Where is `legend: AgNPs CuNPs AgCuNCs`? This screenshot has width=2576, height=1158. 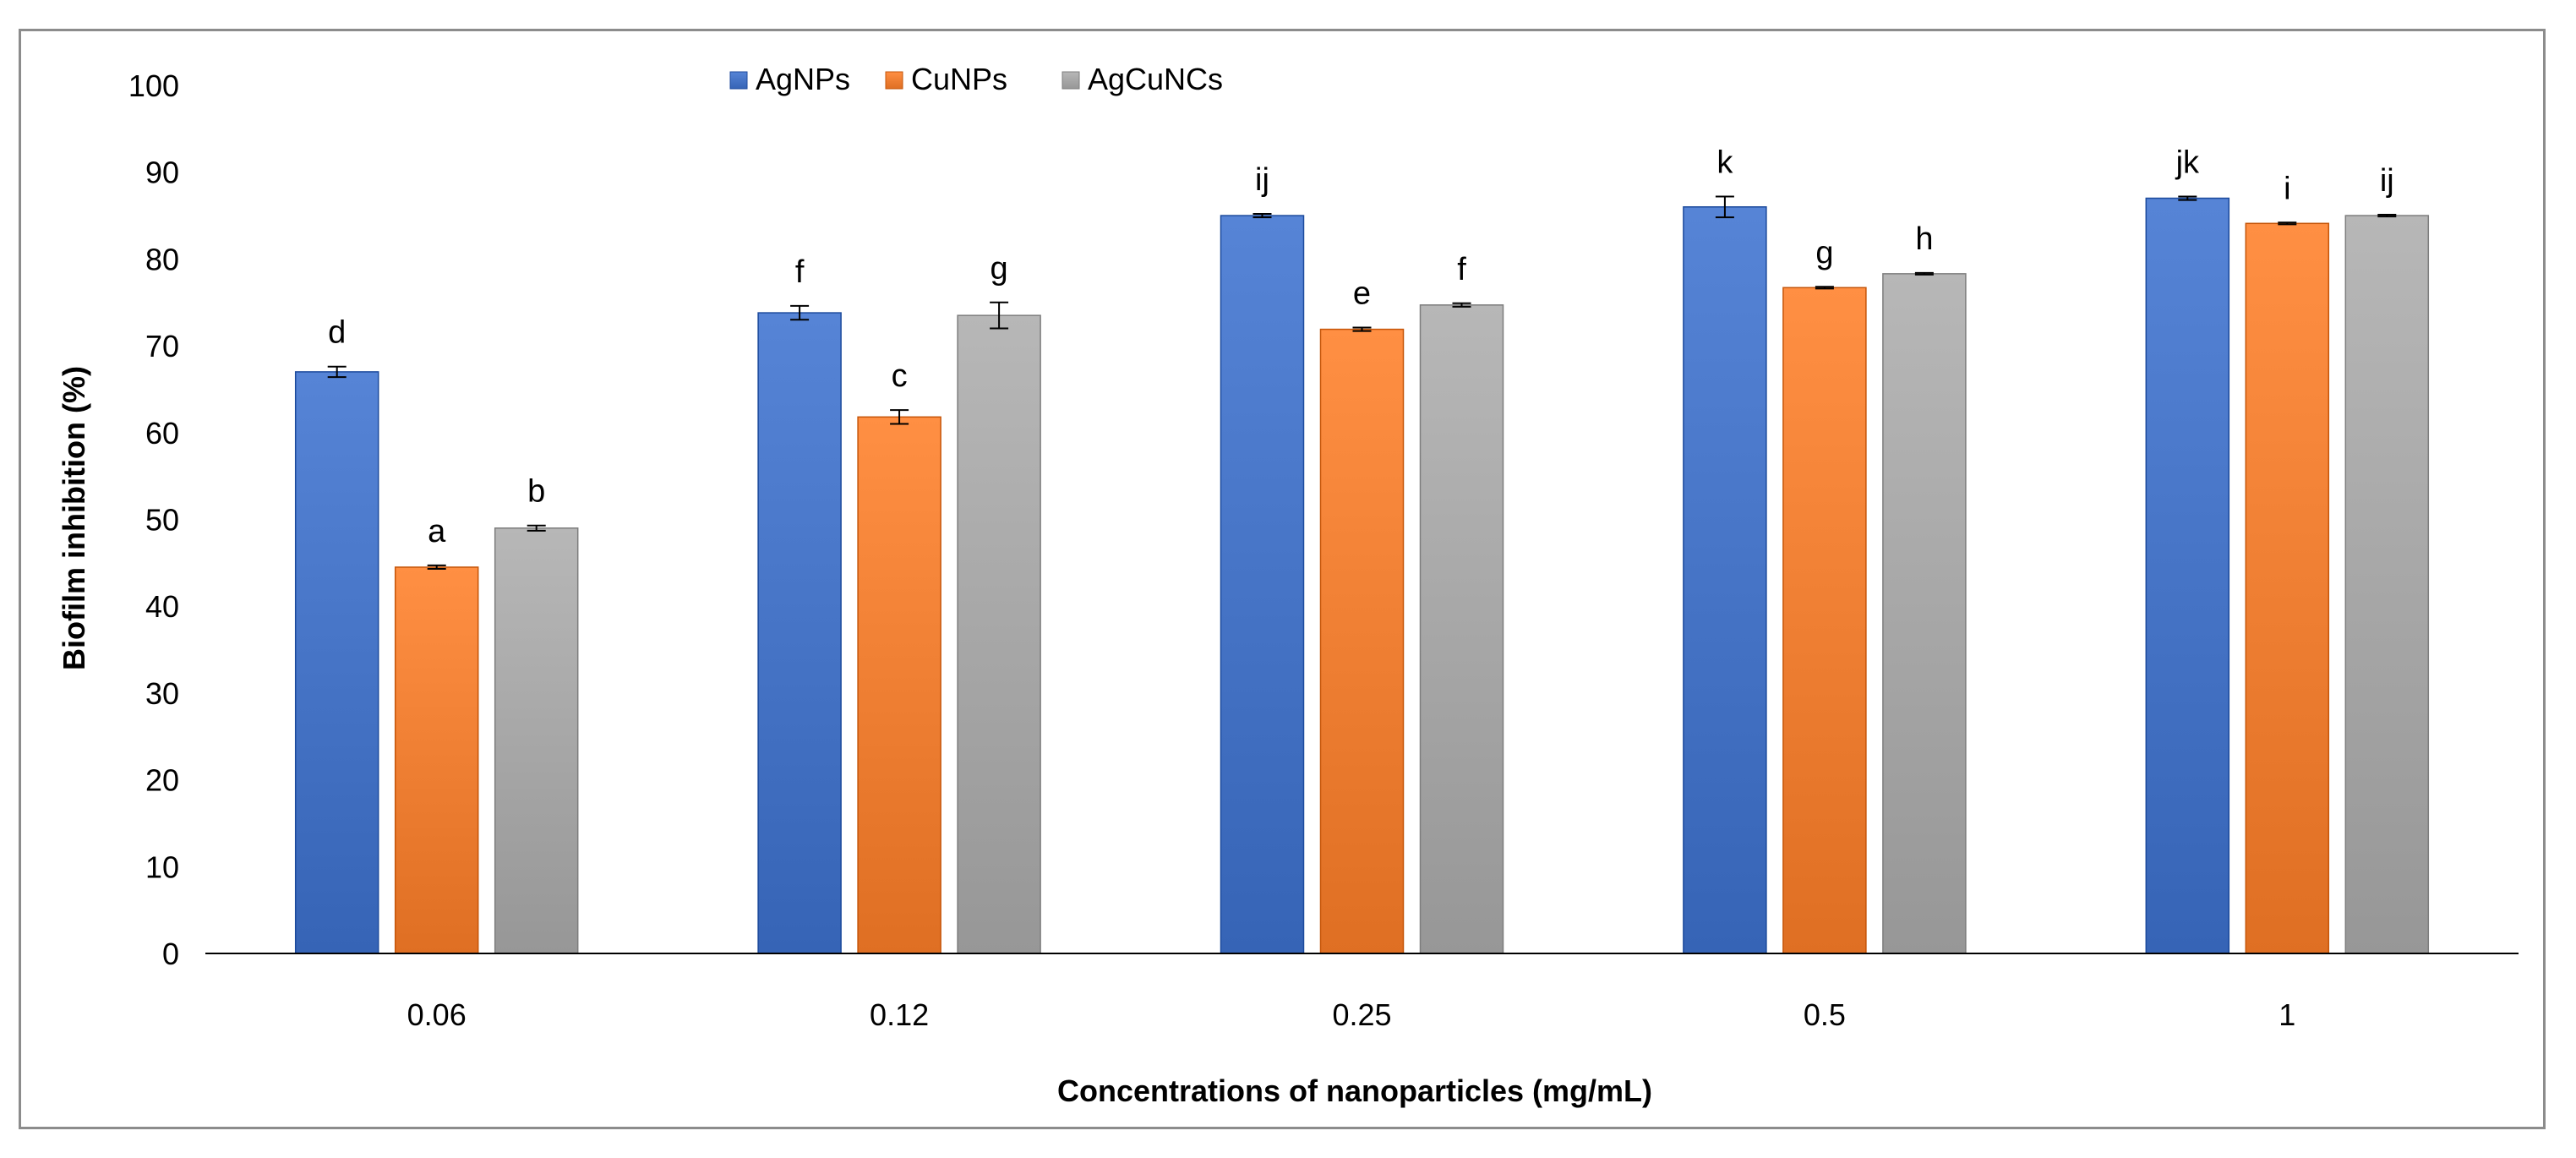
legend: AgNPs CuNPs AgCuNCs is located at coordinates (976, 79).